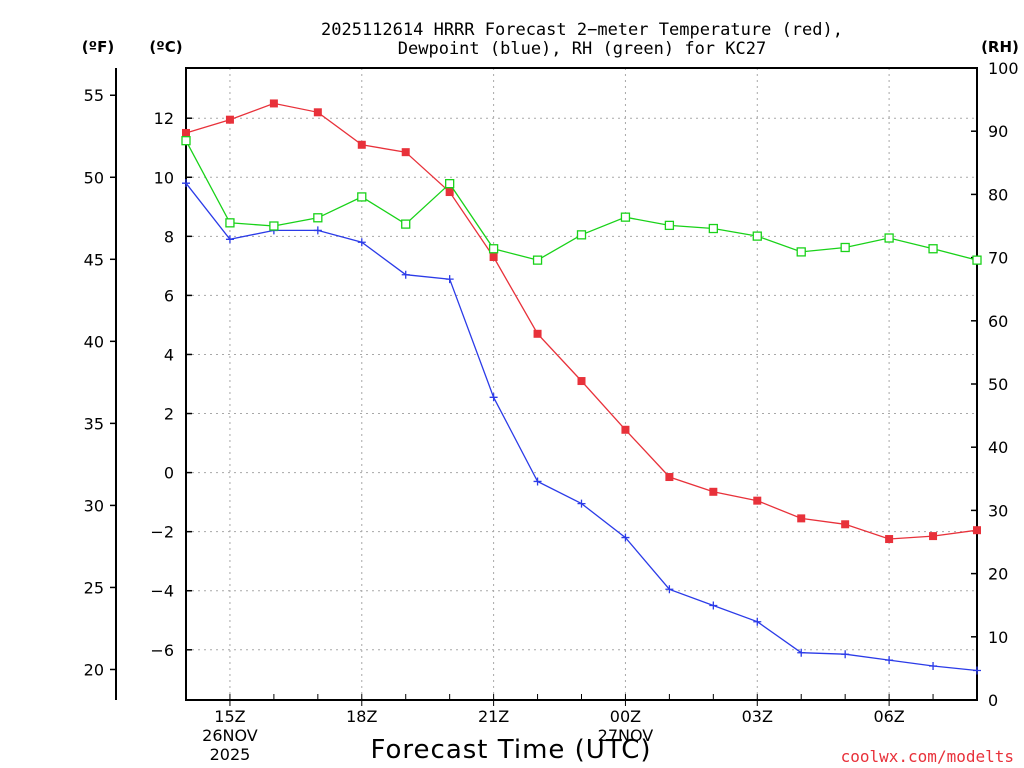 The height and width of the screenshot is (768, 1024). What do you see at coordinates (162, 650) in the screenshot?
I see `celsius-tick-label: −6` at bounding box center [162, 650].